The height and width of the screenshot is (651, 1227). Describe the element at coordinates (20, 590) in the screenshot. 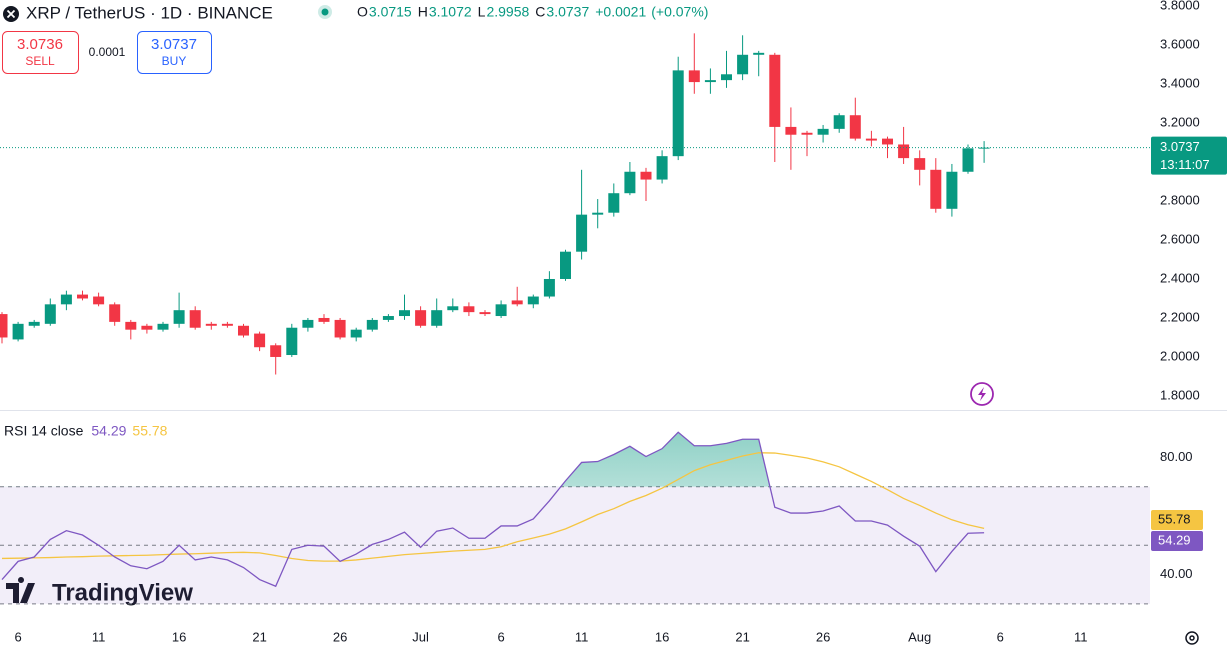

I see `logo-icon` at that location.